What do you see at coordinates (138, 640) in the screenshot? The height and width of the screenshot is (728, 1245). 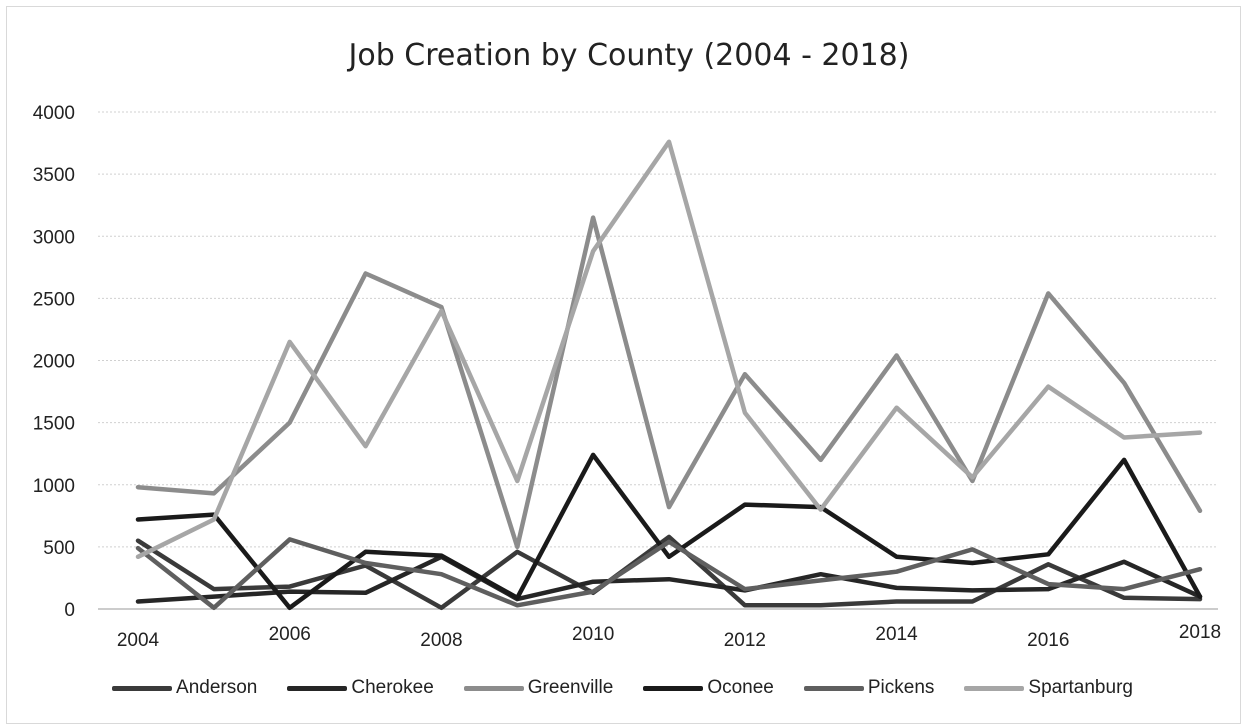 I see `x-tick-label: 2004` at bounding box center [138, 640].